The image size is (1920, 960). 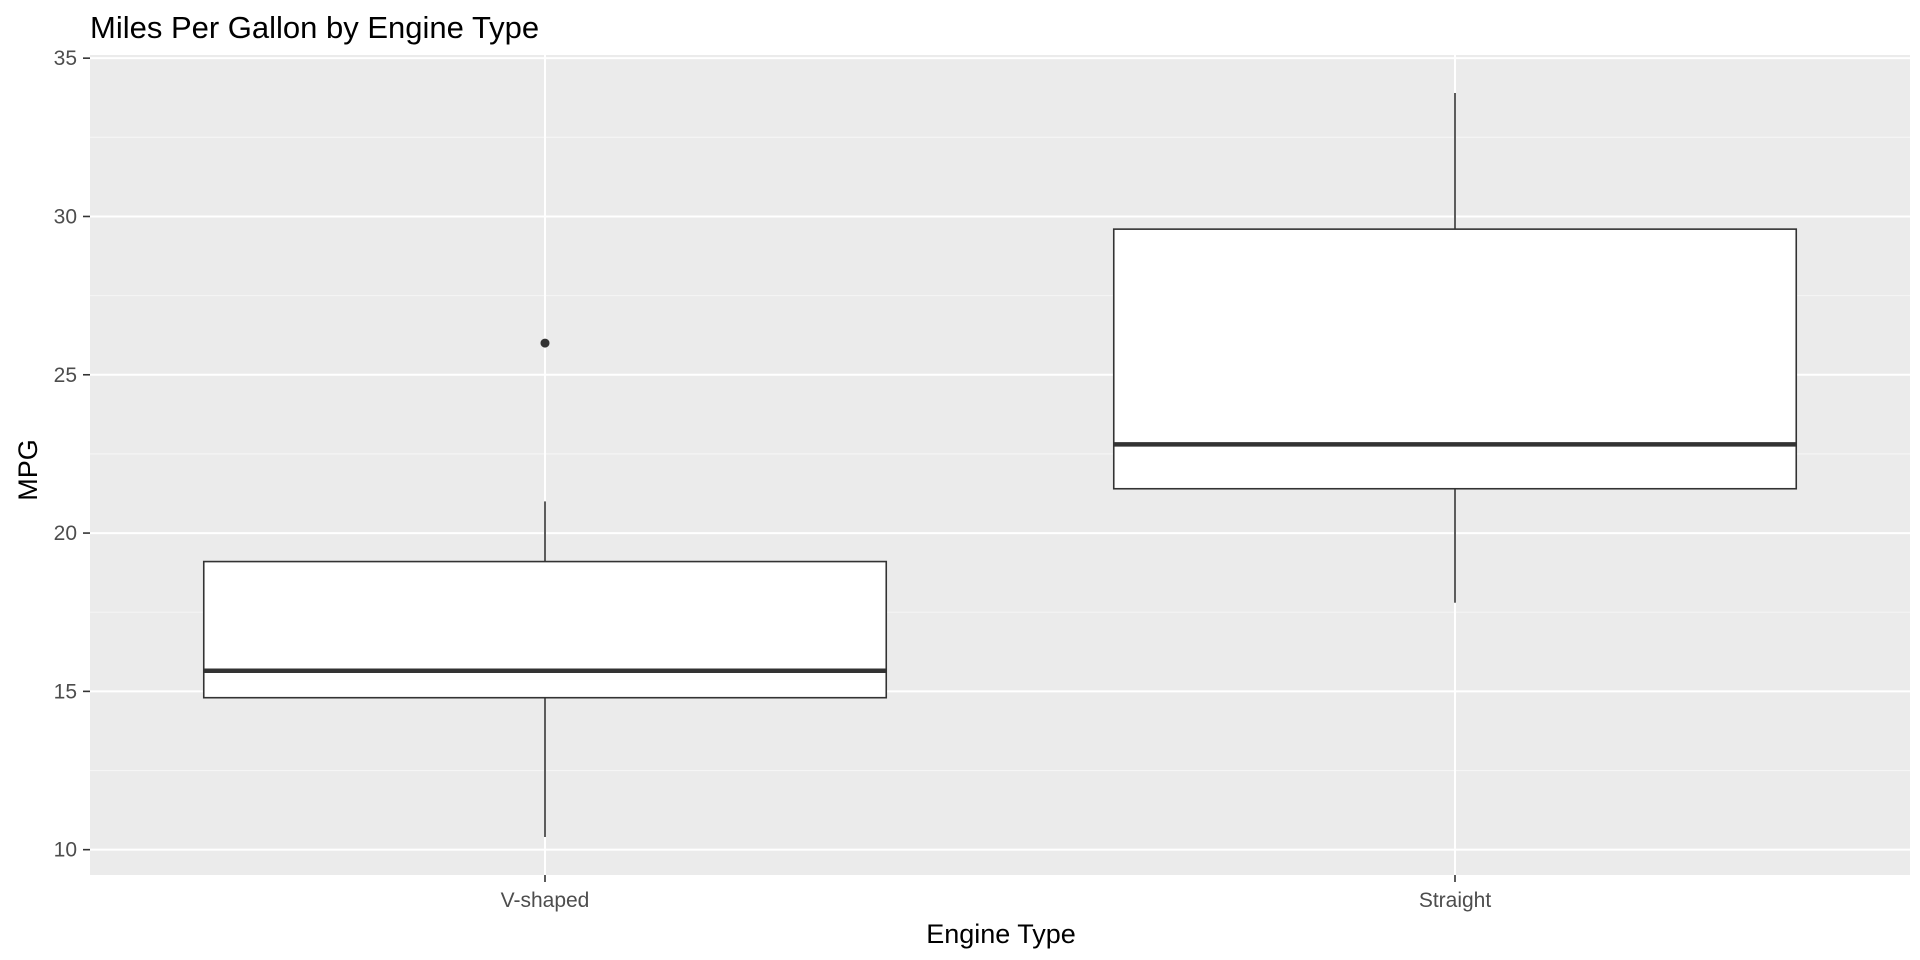 What do you see at coordinates (65, 533) in the screenshot?
I see `y-tick-label: 20` at bounding box center [65, 533].